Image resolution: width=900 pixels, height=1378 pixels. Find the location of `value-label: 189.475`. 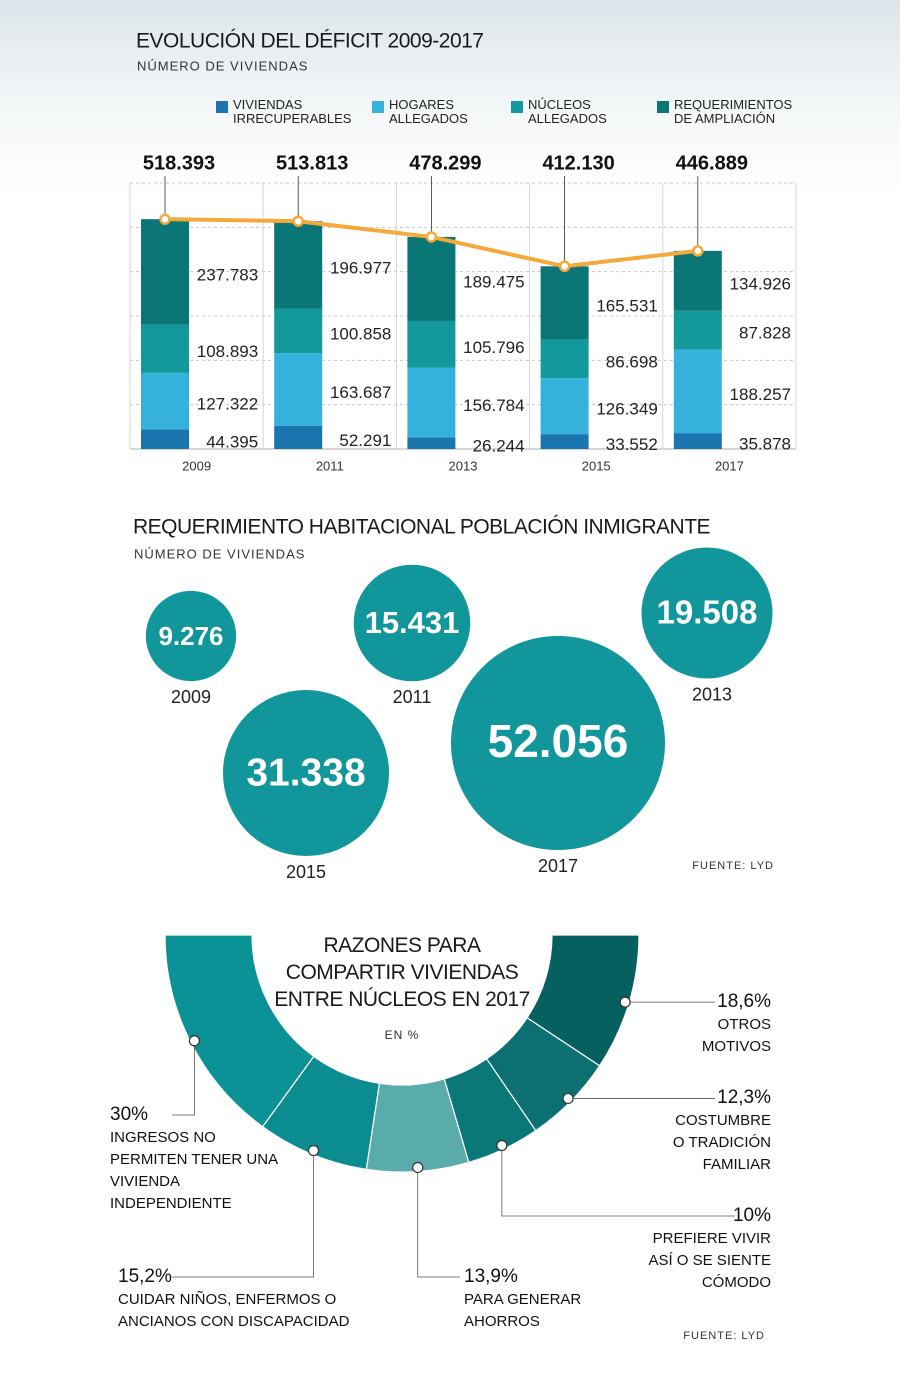

value-label: 189.475 is located at coordinates (493, 281).